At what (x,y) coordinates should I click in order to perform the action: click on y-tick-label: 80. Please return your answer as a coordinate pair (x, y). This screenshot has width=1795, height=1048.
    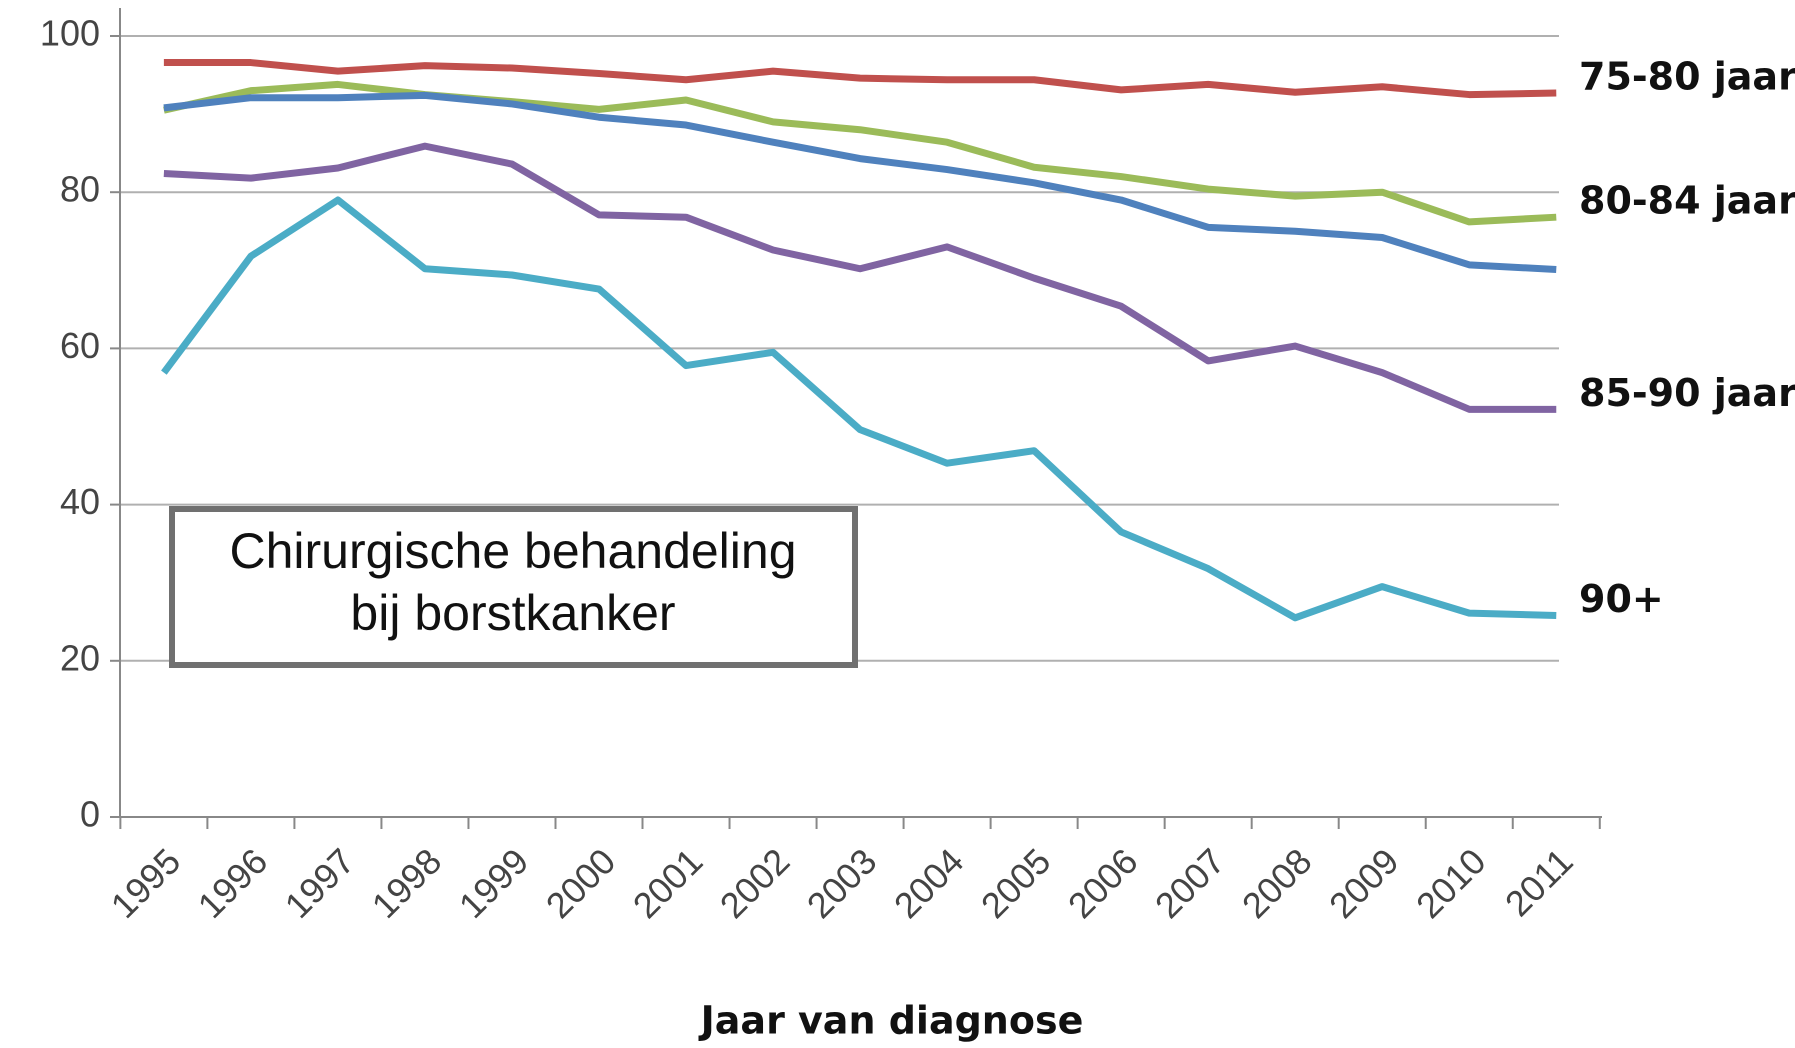
    Looking at the image, I should click on (80, 189).